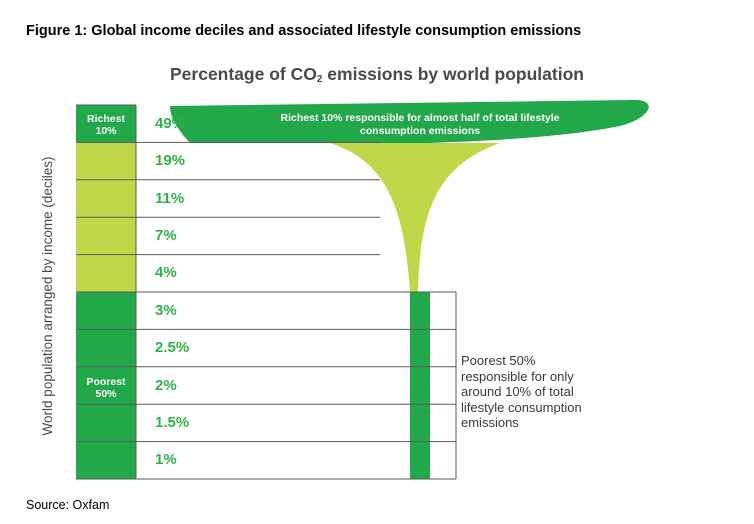 This screenshot has height=524, width=754. Describe the element at coordinates (166, 235) in the screenshot. I see `value-label: 7%` at that location.